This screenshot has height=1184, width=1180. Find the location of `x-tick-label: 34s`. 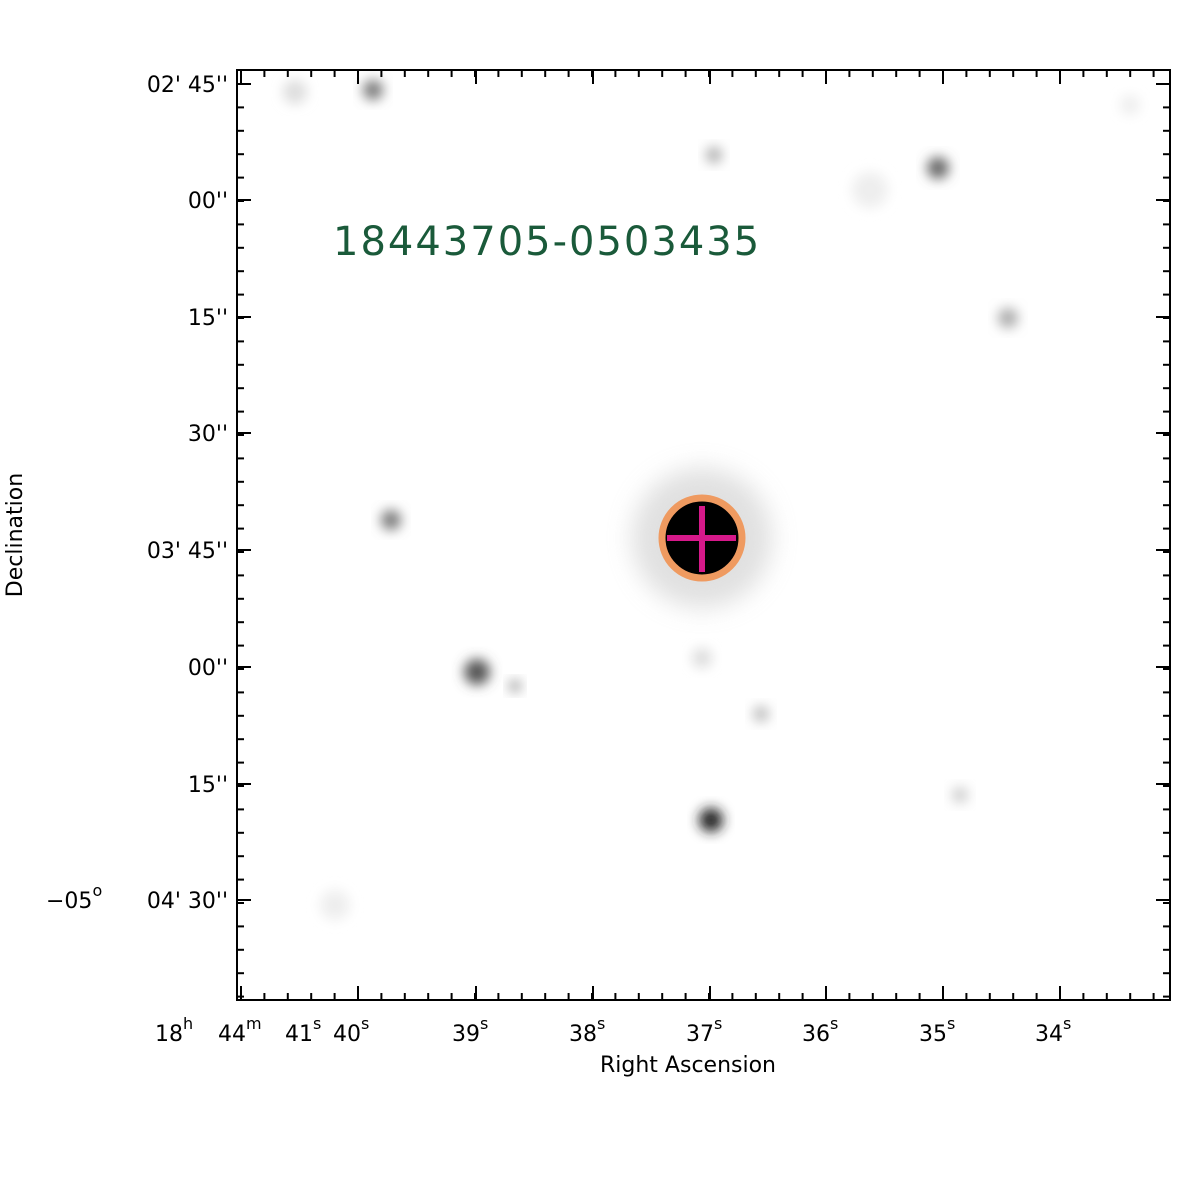

x-tick-label: 34s is located at coordinates (1053, 1030).